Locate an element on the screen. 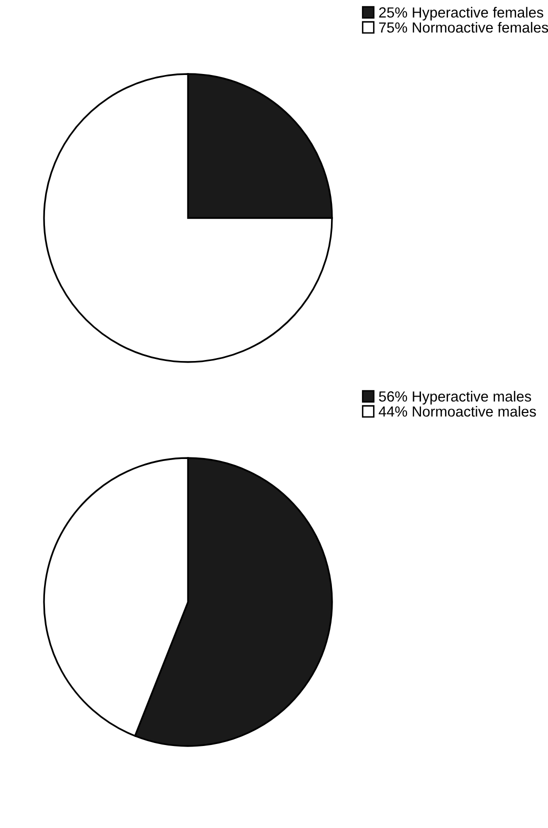  legend-label: 25% Hyperactive females is located at coordinates (461, 13).